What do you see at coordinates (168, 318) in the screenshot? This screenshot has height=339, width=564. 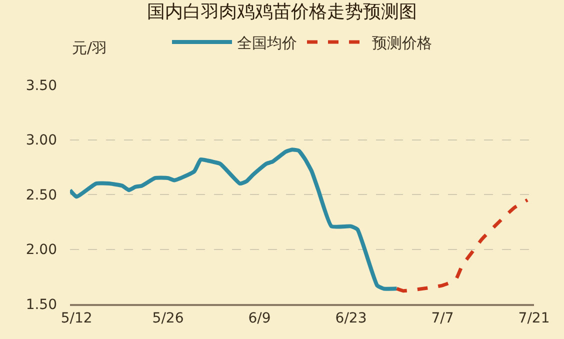 I see `x-tick-label: 5/26` at bounding box center [168, 318].